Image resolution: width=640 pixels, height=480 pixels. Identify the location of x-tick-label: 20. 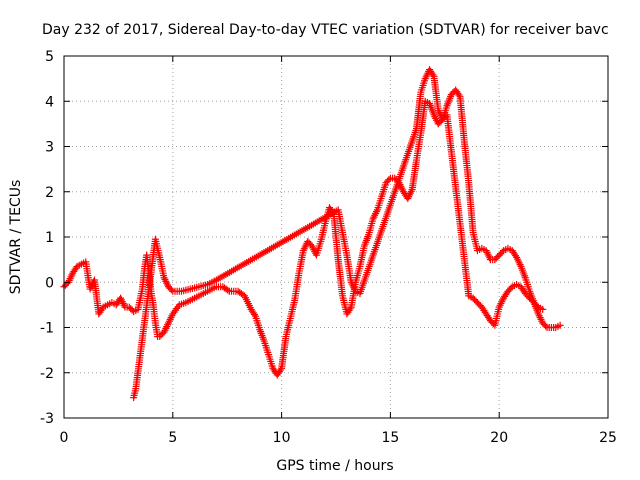
(499, 438).